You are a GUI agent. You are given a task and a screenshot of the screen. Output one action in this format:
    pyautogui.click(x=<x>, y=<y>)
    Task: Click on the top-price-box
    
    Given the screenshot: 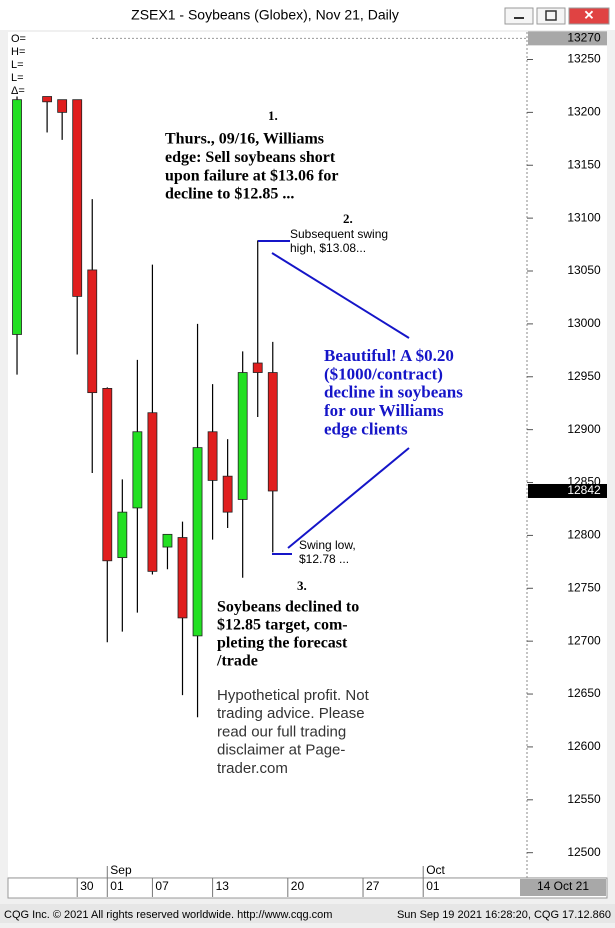 What is the action you would take?
    pyautogui.click(x=567, y=38)
    